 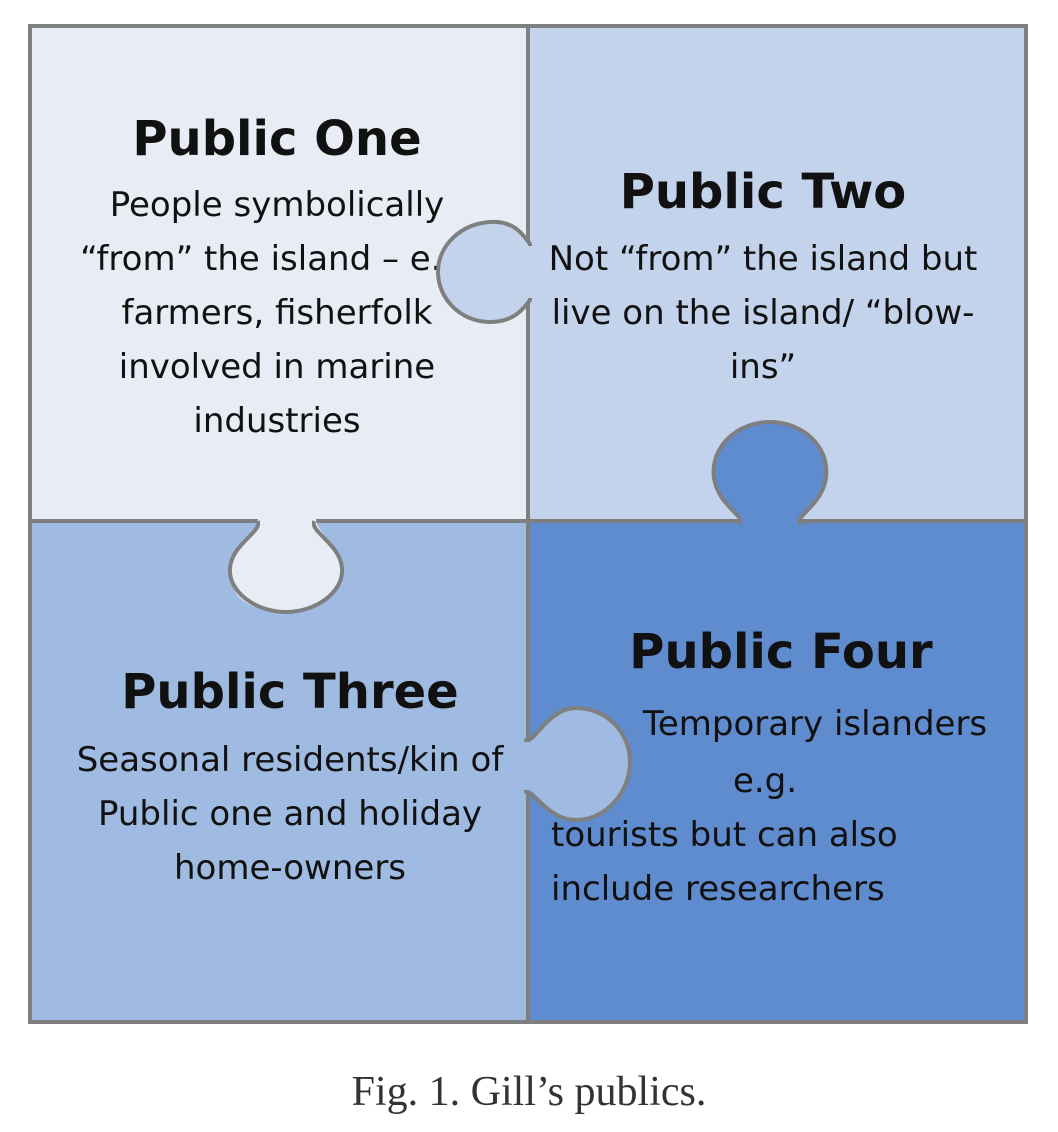 What do you see at coordinates (765, 781) in the screenshot?
I see `public-four-line-2: e.g.` at bounding box center [765, 781].